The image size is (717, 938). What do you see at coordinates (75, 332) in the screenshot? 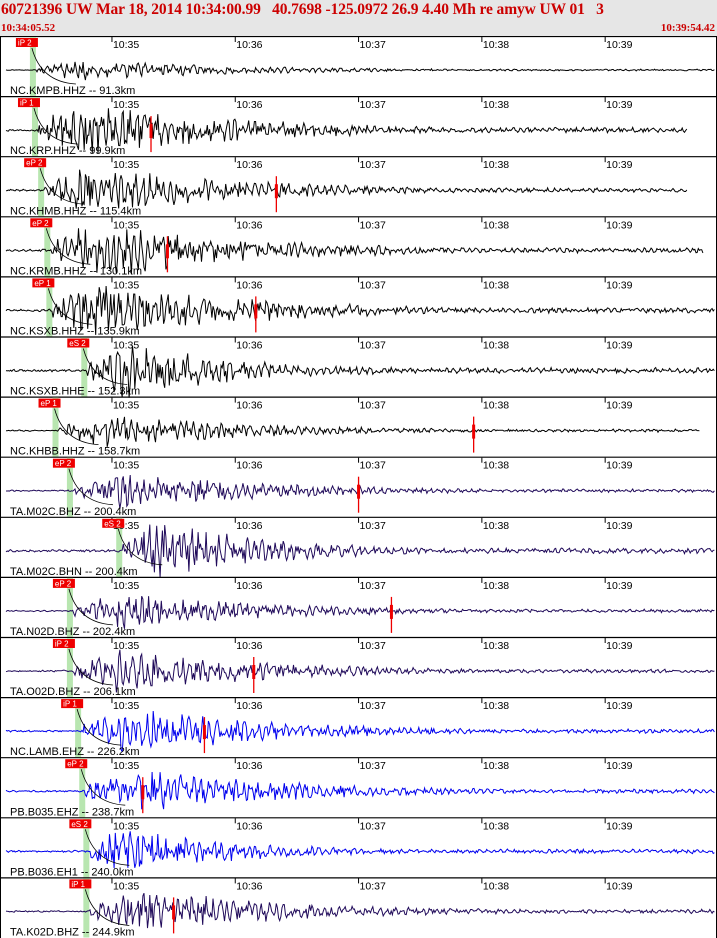
I see `station-label: NC.KSXB.HHZ -- 135.9km` at bounding box center [75, 332].